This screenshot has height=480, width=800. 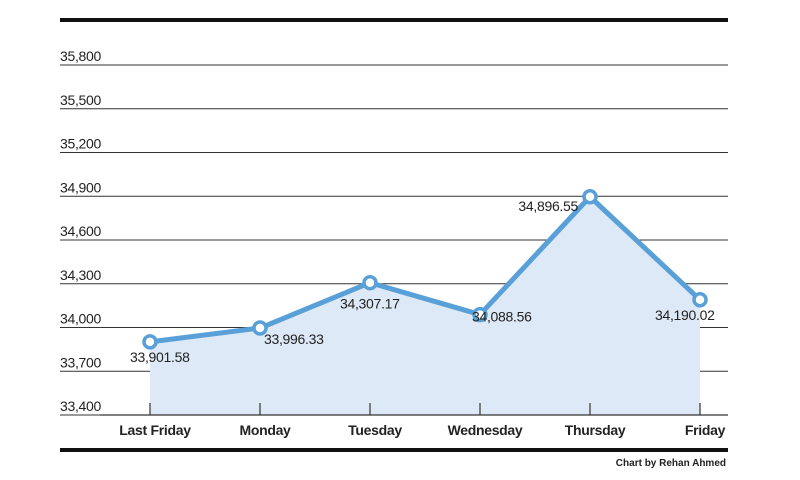 I want to click on y-tick-label: 34,300, so click(x=81, y=275).